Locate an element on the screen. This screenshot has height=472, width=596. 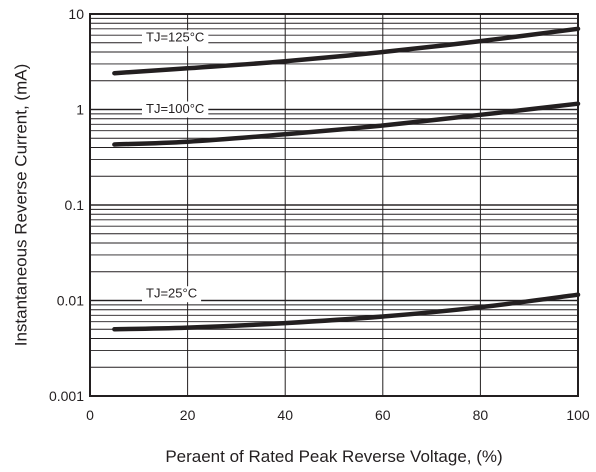
x-tick-label: 80 is located at coordinates (481, 415).